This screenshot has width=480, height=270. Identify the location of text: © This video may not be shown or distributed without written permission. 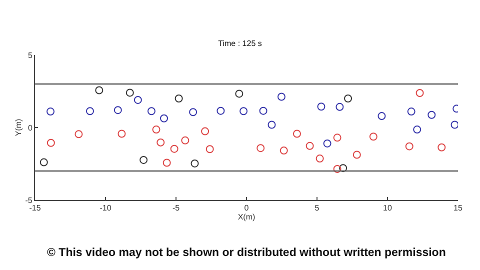
(246, 253).